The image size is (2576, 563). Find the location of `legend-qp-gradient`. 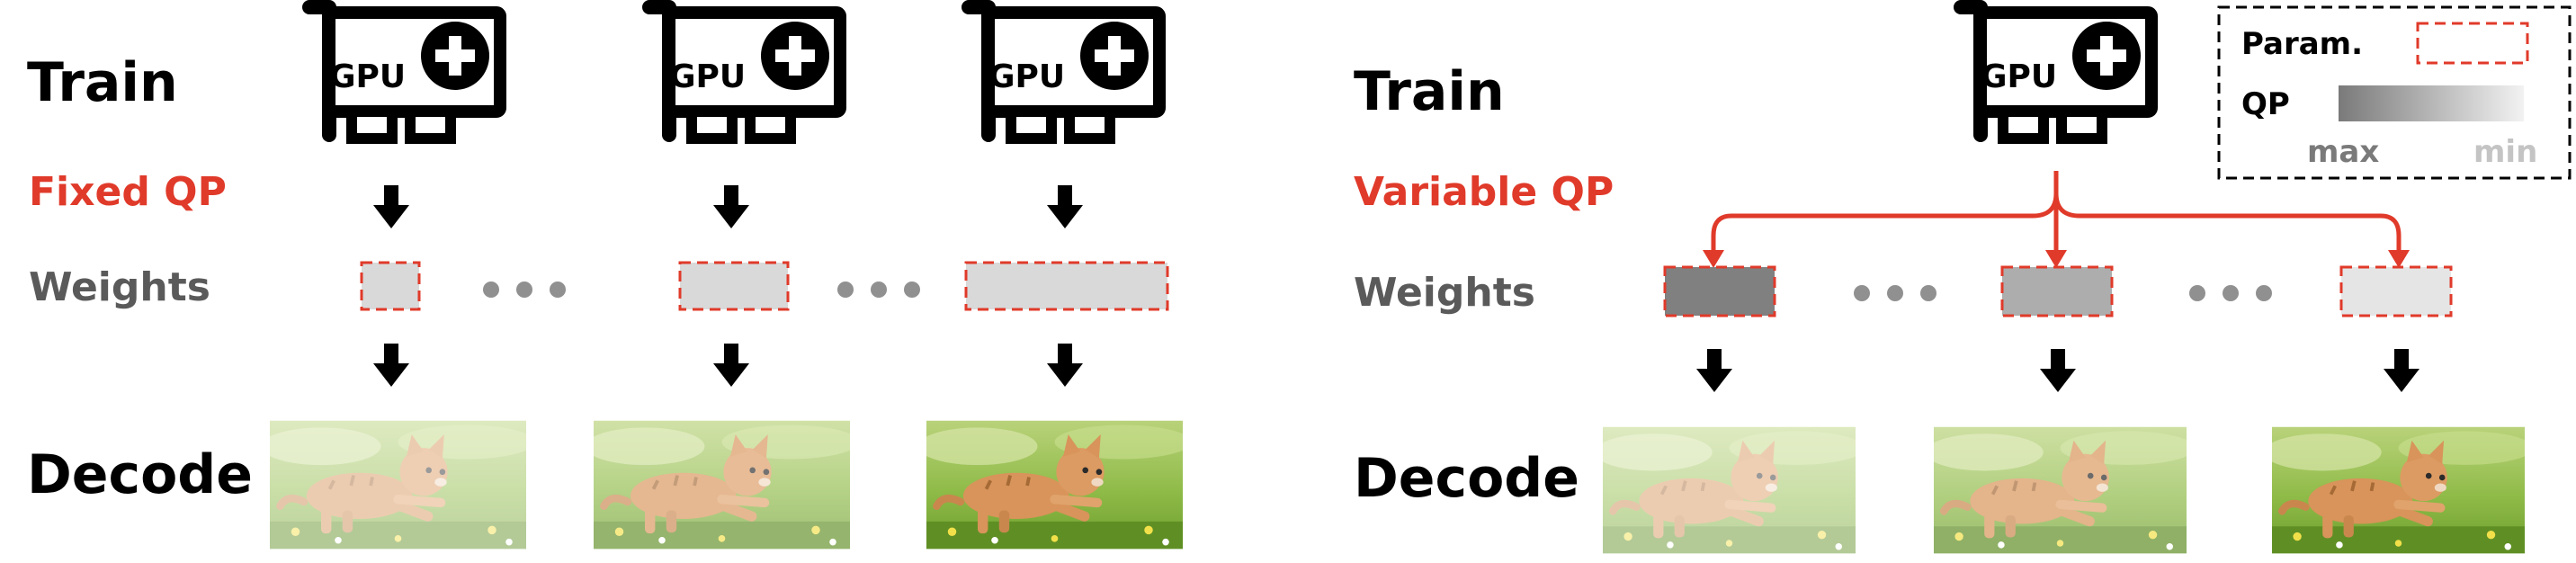

legend-qp-gradient is located at coordinates (2431, 103).